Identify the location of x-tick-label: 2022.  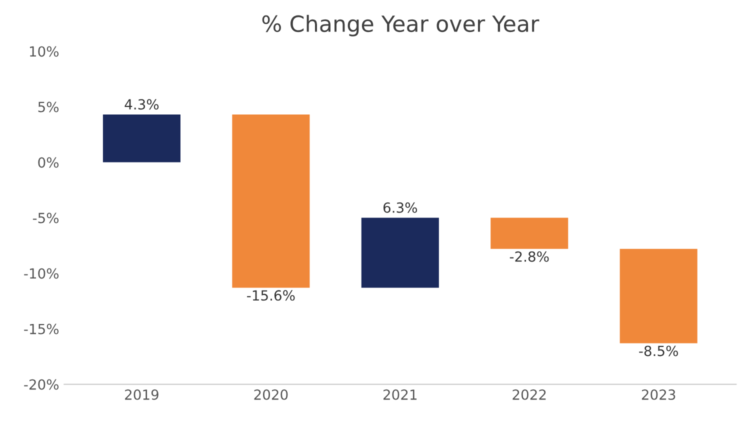
(529, 394).